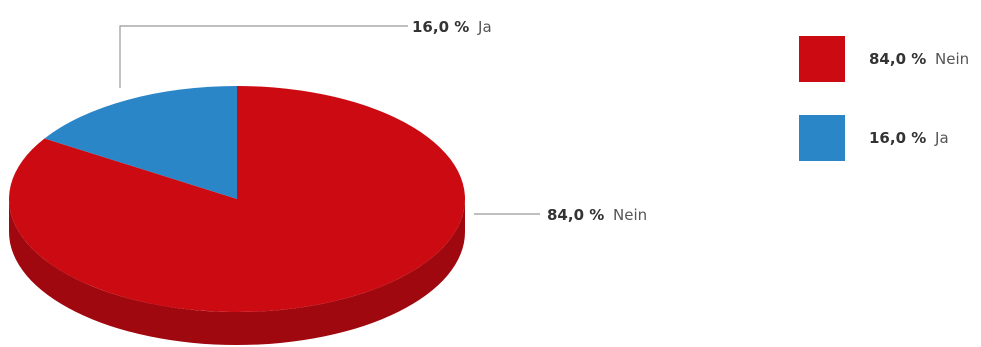 Image resolution: width=981 pixels, height=347 pixels. What do you see at coordinates (141, 142) in the screenshot?
I see `pie-slice-ja` at bounding box center [141, 142].